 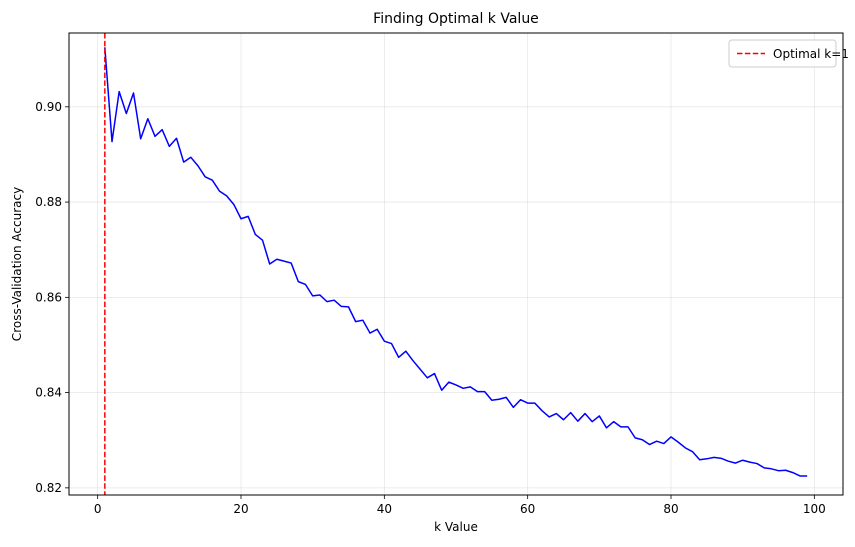 What do you see at coordinates (48, 202) in the screenshot?
I see `y-tick-label: 0.88` at bounding box center [48, 202].